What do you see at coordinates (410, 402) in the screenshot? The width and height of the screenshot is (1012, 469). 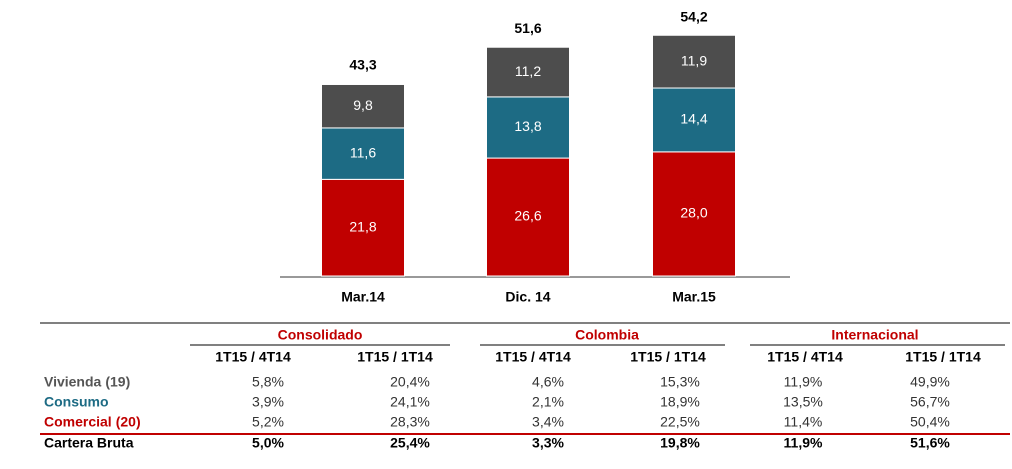 I see `cell: 24,1%` at bounding box center [410, 402].